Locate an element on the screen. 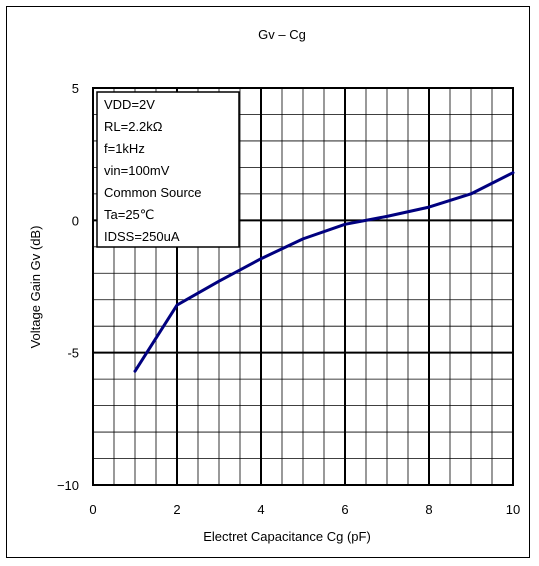 The width and height of the screenshot is (539, 566). condition-ta: Ta=25℃ is located at coordinates (129, 214).